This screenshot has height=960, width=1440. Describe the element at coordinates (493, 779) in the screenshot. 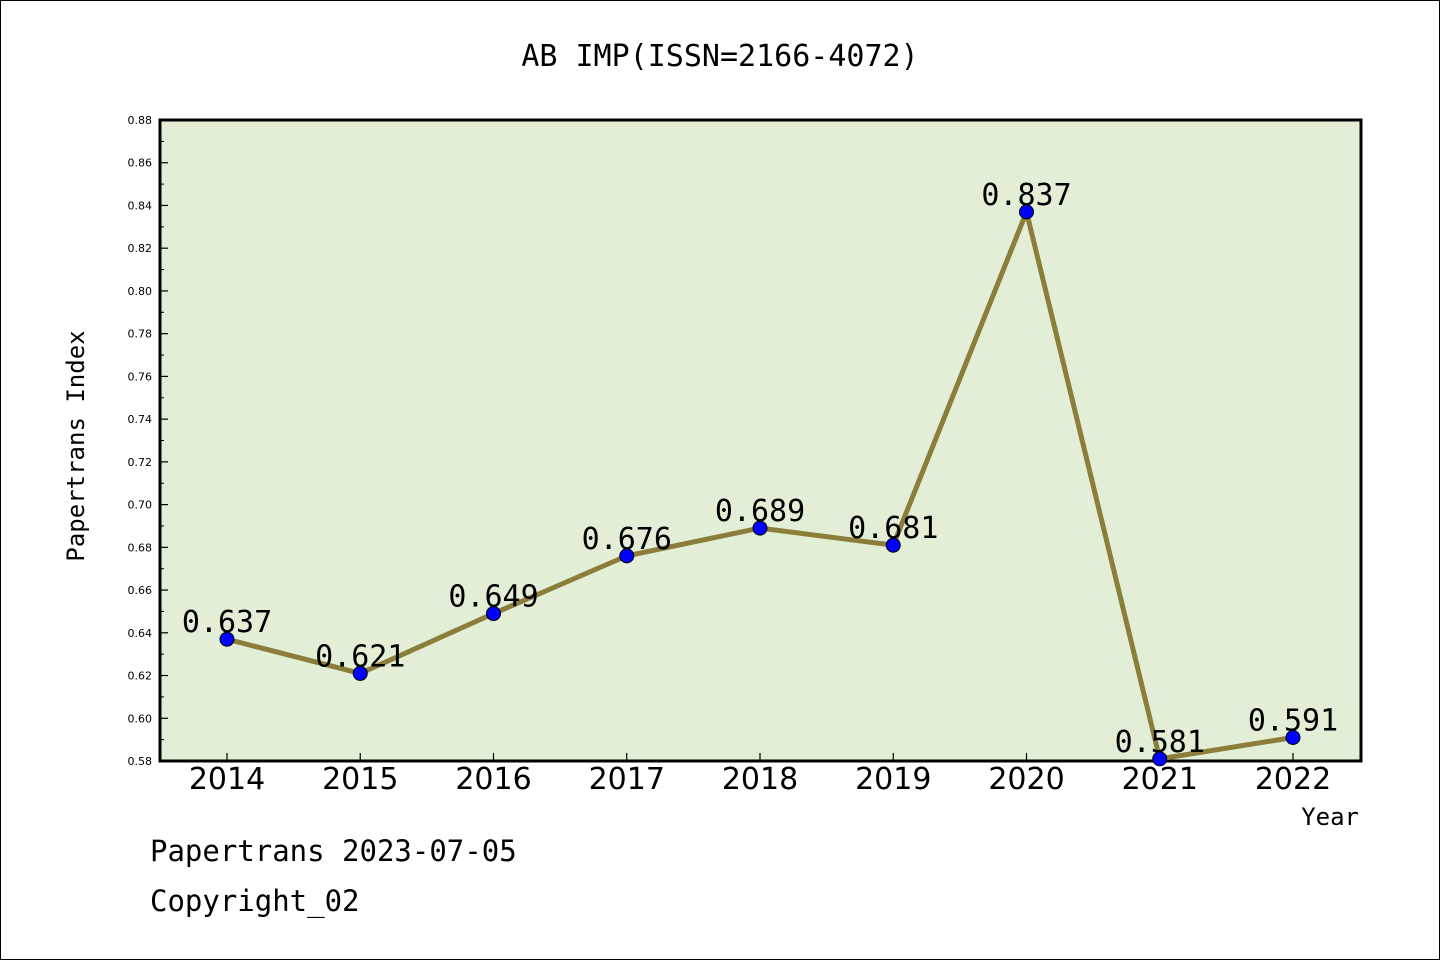

I see `x-tick-label: 2016` at that location.